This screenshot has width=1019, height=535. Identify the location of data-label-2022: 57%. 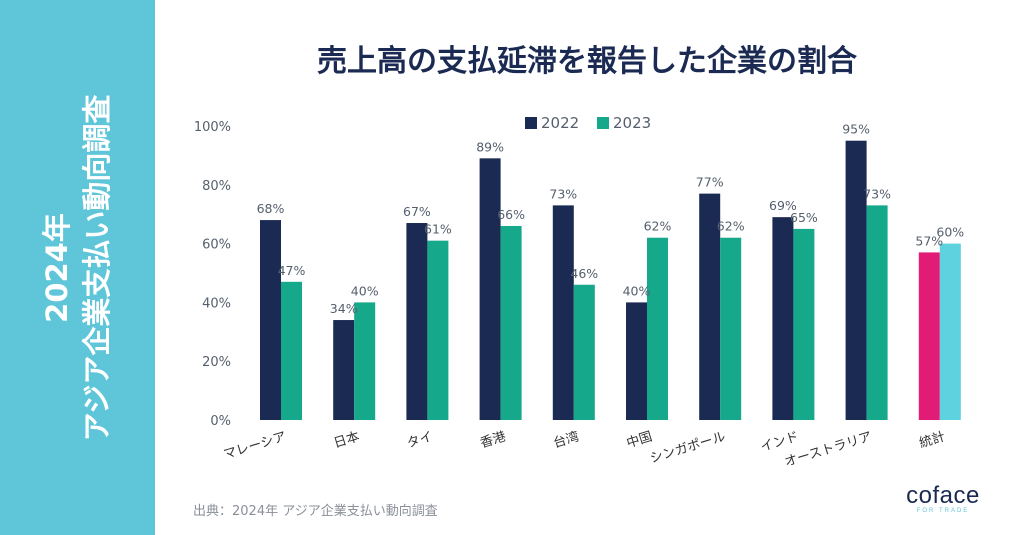
(929, 240).